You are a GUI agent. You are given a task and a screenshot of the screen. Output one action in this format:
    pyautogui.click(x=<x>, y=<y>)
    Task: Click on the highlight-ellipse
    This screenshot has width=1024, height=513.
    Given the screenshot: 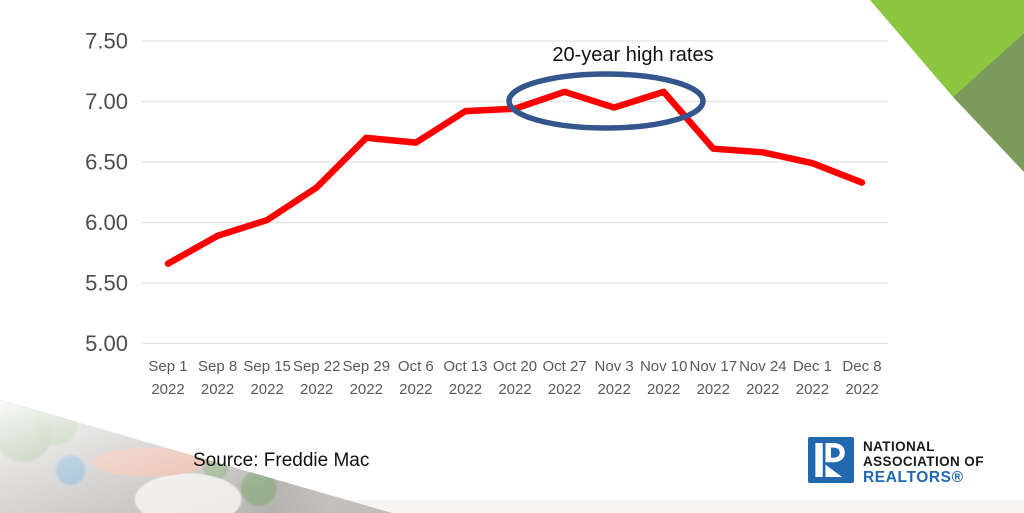 What is the action you would take?
    pyautogui.click(x=606, y=101)
    